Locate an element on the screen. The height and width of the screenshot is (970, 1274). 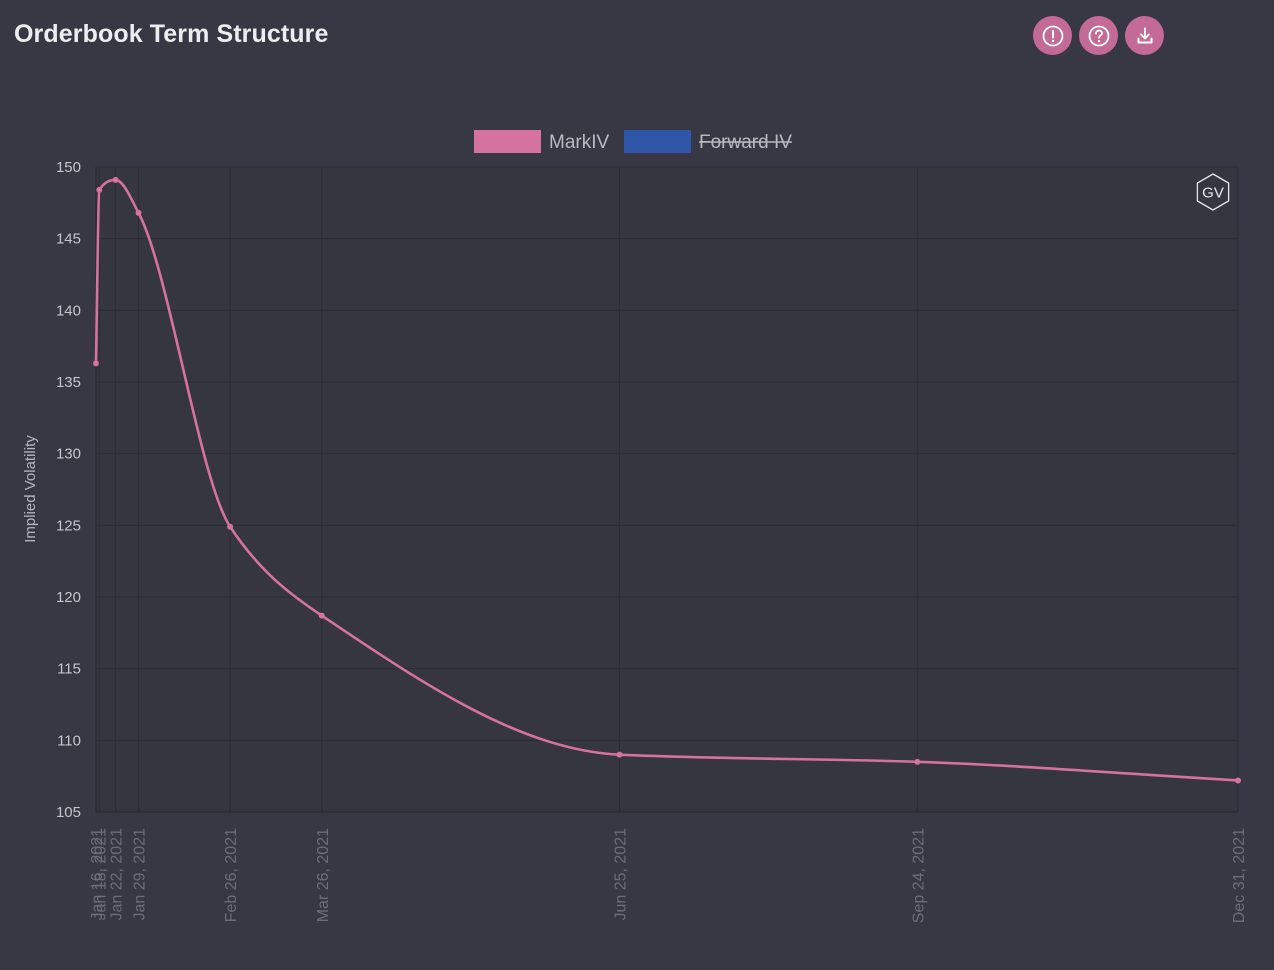
download-button is located at coordinates (1144, 35).